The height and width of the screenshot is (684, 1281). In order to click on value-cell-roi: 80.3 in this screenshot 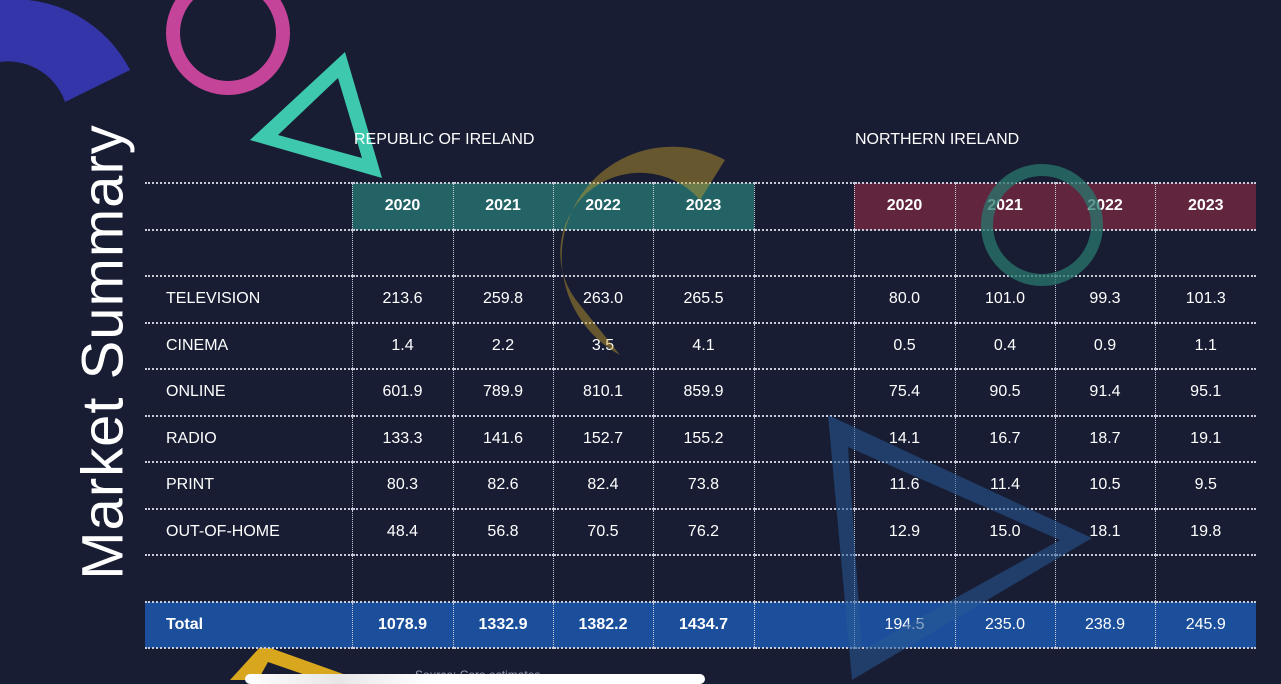, I will do `click(402, 485)`.